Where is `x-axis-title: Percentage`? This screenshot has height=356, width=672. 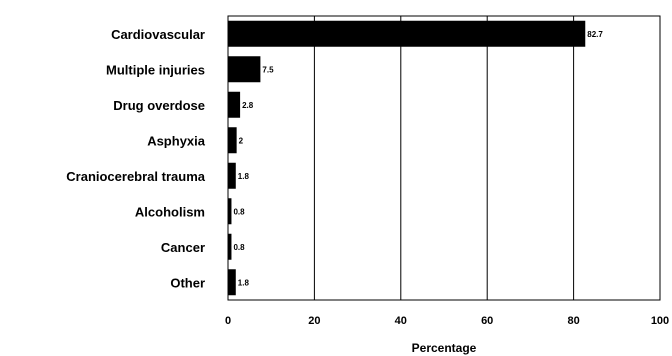 x-axis-title: Percentage is located at coordinates (444, 348).